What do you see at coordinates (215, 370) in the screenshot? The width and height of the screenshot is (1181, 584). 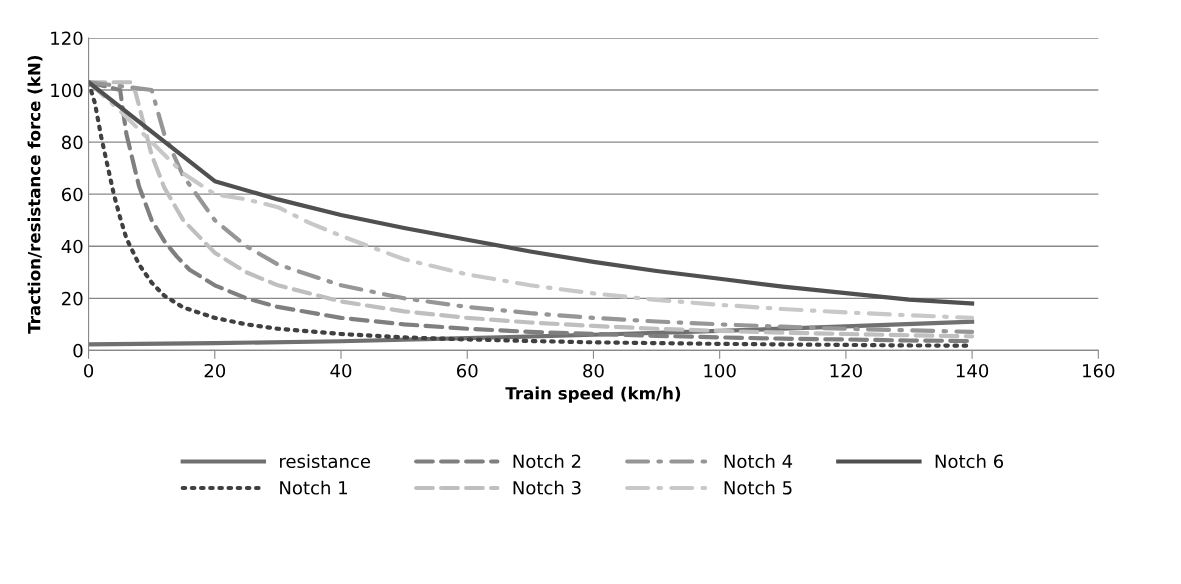 I see `x-tick-label: 20` at bounding box center [215, 370].